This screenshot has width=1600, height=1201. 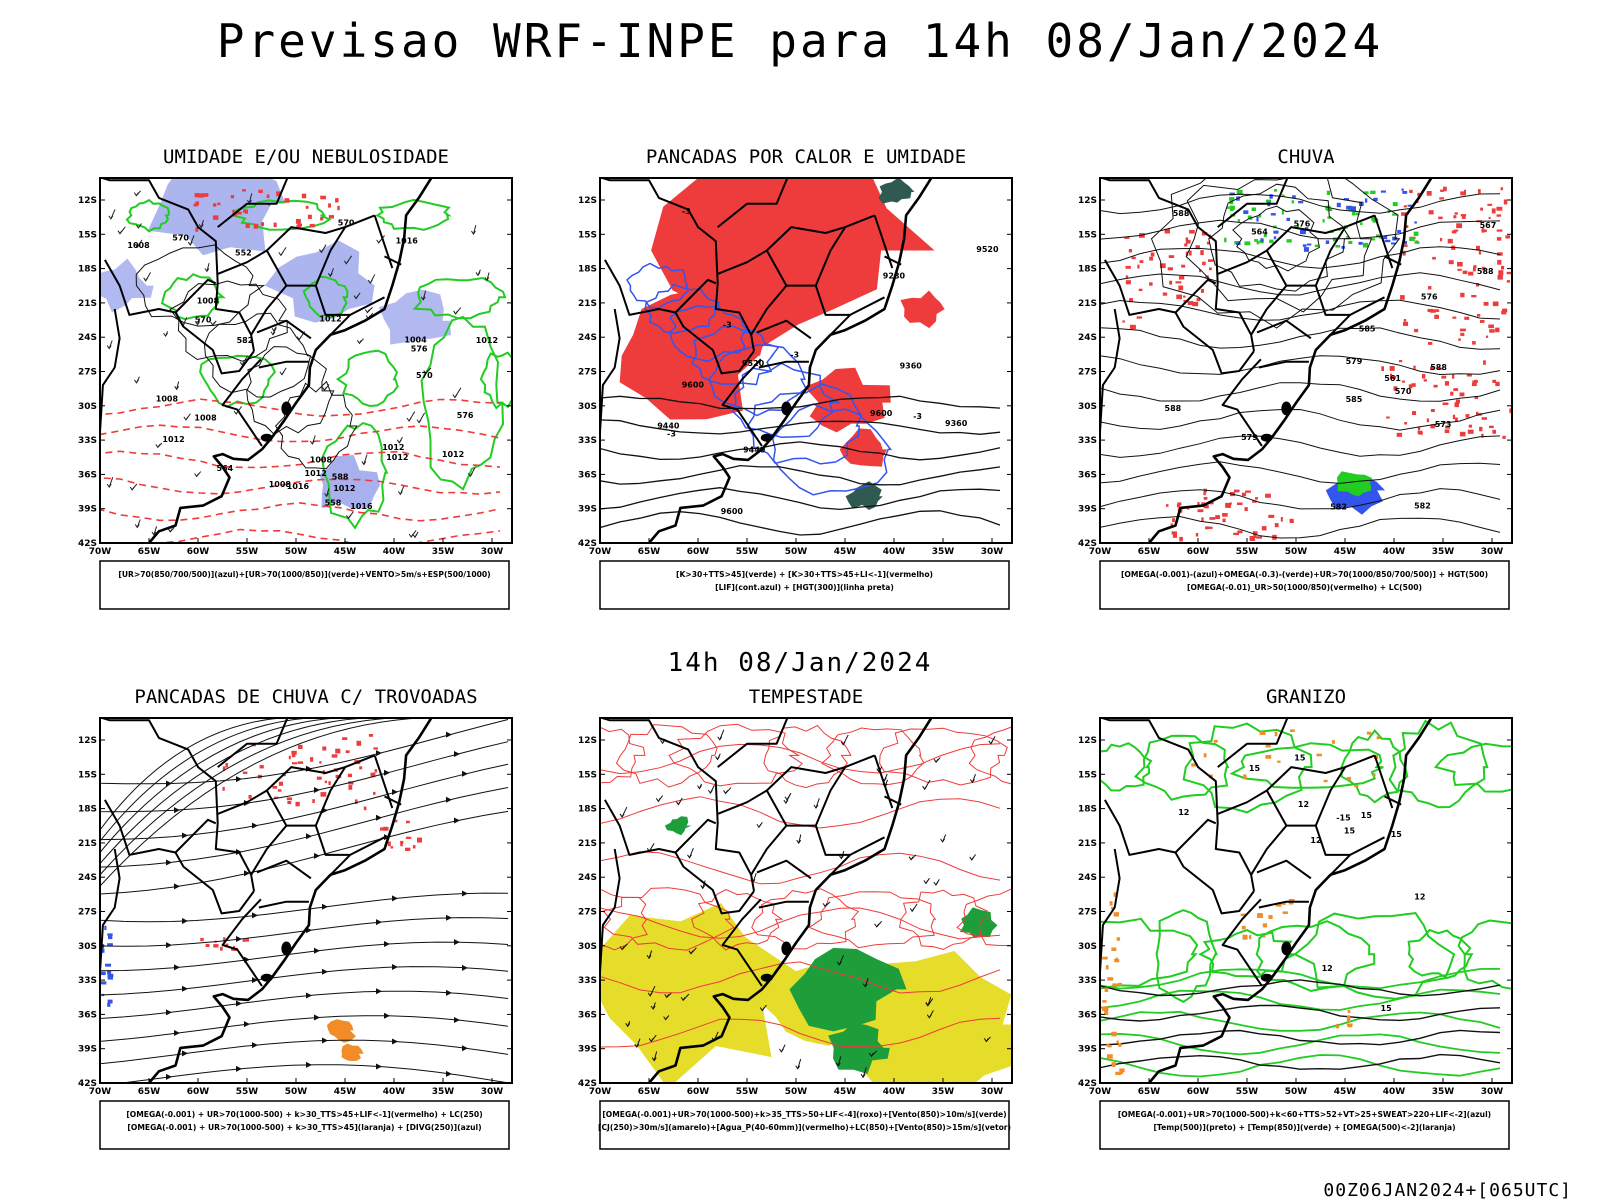 What do you see at coordinates (671, 434) in the screenshot?
I see `contour-label: -3` at bounding box center [671, 434].